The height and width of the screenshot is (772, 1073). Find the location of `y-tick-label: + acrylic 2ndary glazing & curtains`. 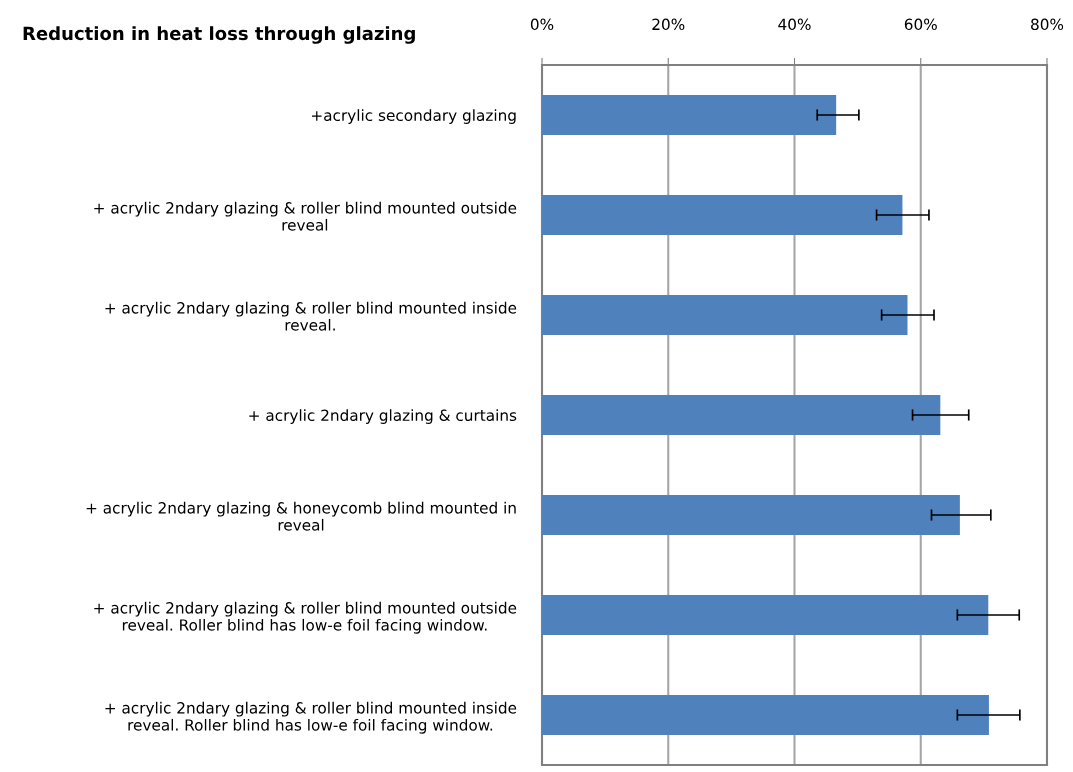

y-tick-label: + acrylic 2ndary glazing & curtains is located at coordinates (383, 416).